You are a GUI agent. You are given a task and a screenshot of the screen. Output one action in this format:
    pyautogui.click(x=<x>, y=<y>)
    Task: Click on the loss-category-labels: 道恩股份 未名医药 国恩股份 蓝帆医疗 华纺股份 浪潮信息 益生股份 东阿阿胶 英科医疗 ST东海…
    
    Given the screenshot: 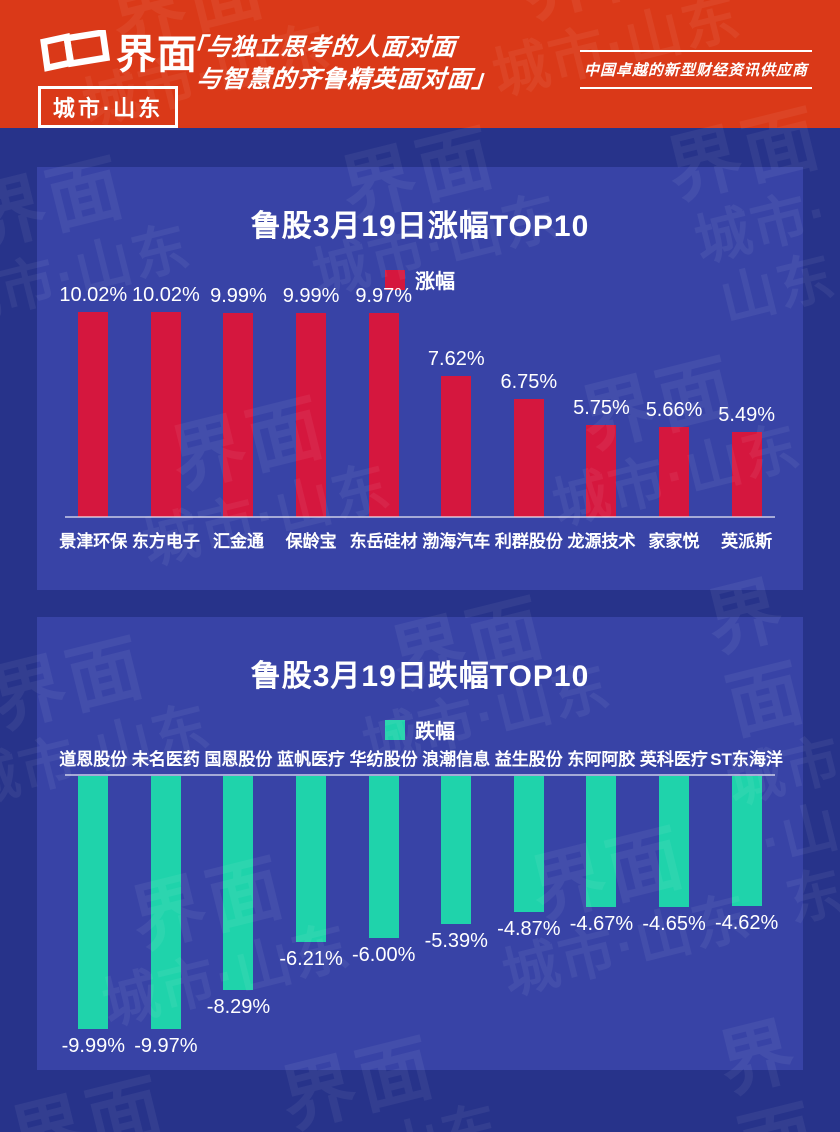 What is the action you would take?
    pyautogui.click(x=420, y=757)
    